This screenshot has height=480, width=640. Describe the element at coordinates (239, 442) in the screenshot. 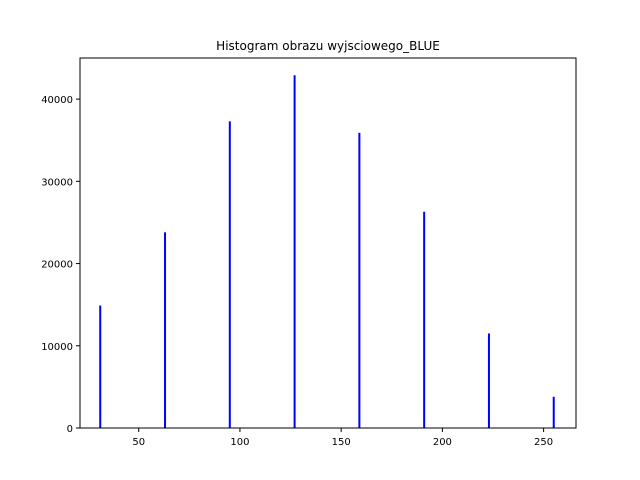

I see `x-tick-label: 100` at that location.